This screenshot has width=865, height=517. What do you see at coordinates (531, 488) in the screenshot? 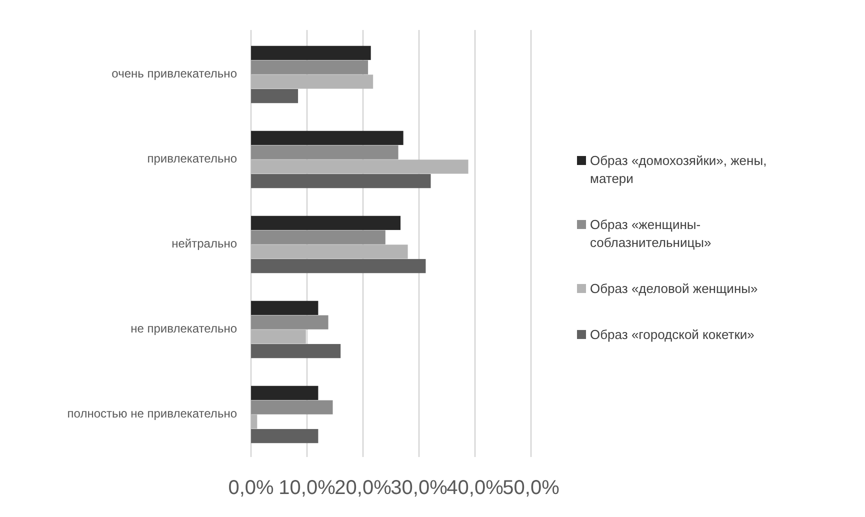
I see `x-tick-label: 50,0%` at bounding box center [531, 488].